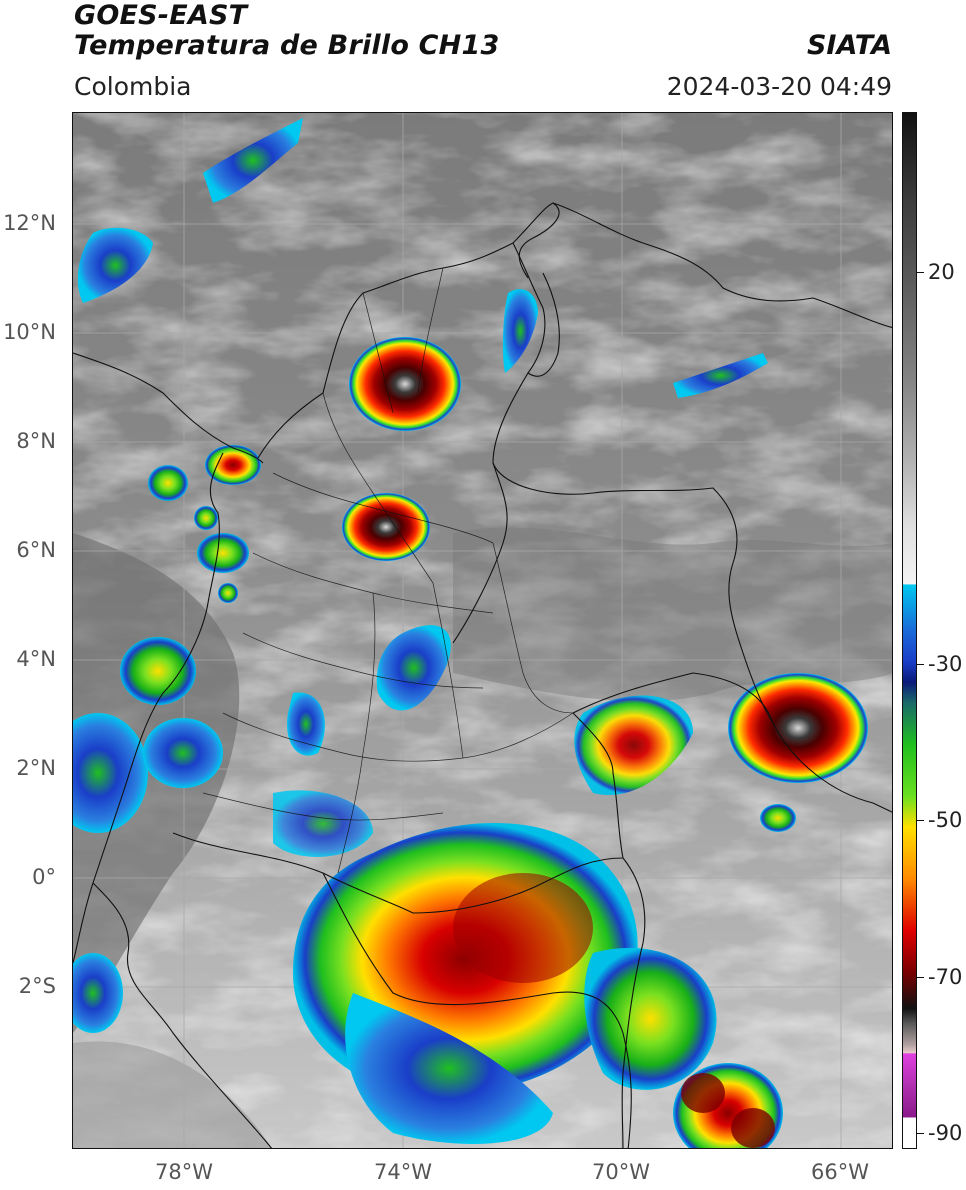 Image resolution: width=966 pixels, height=1190 pixels. I want to click on colombia-peru-border, so click(398, 873).